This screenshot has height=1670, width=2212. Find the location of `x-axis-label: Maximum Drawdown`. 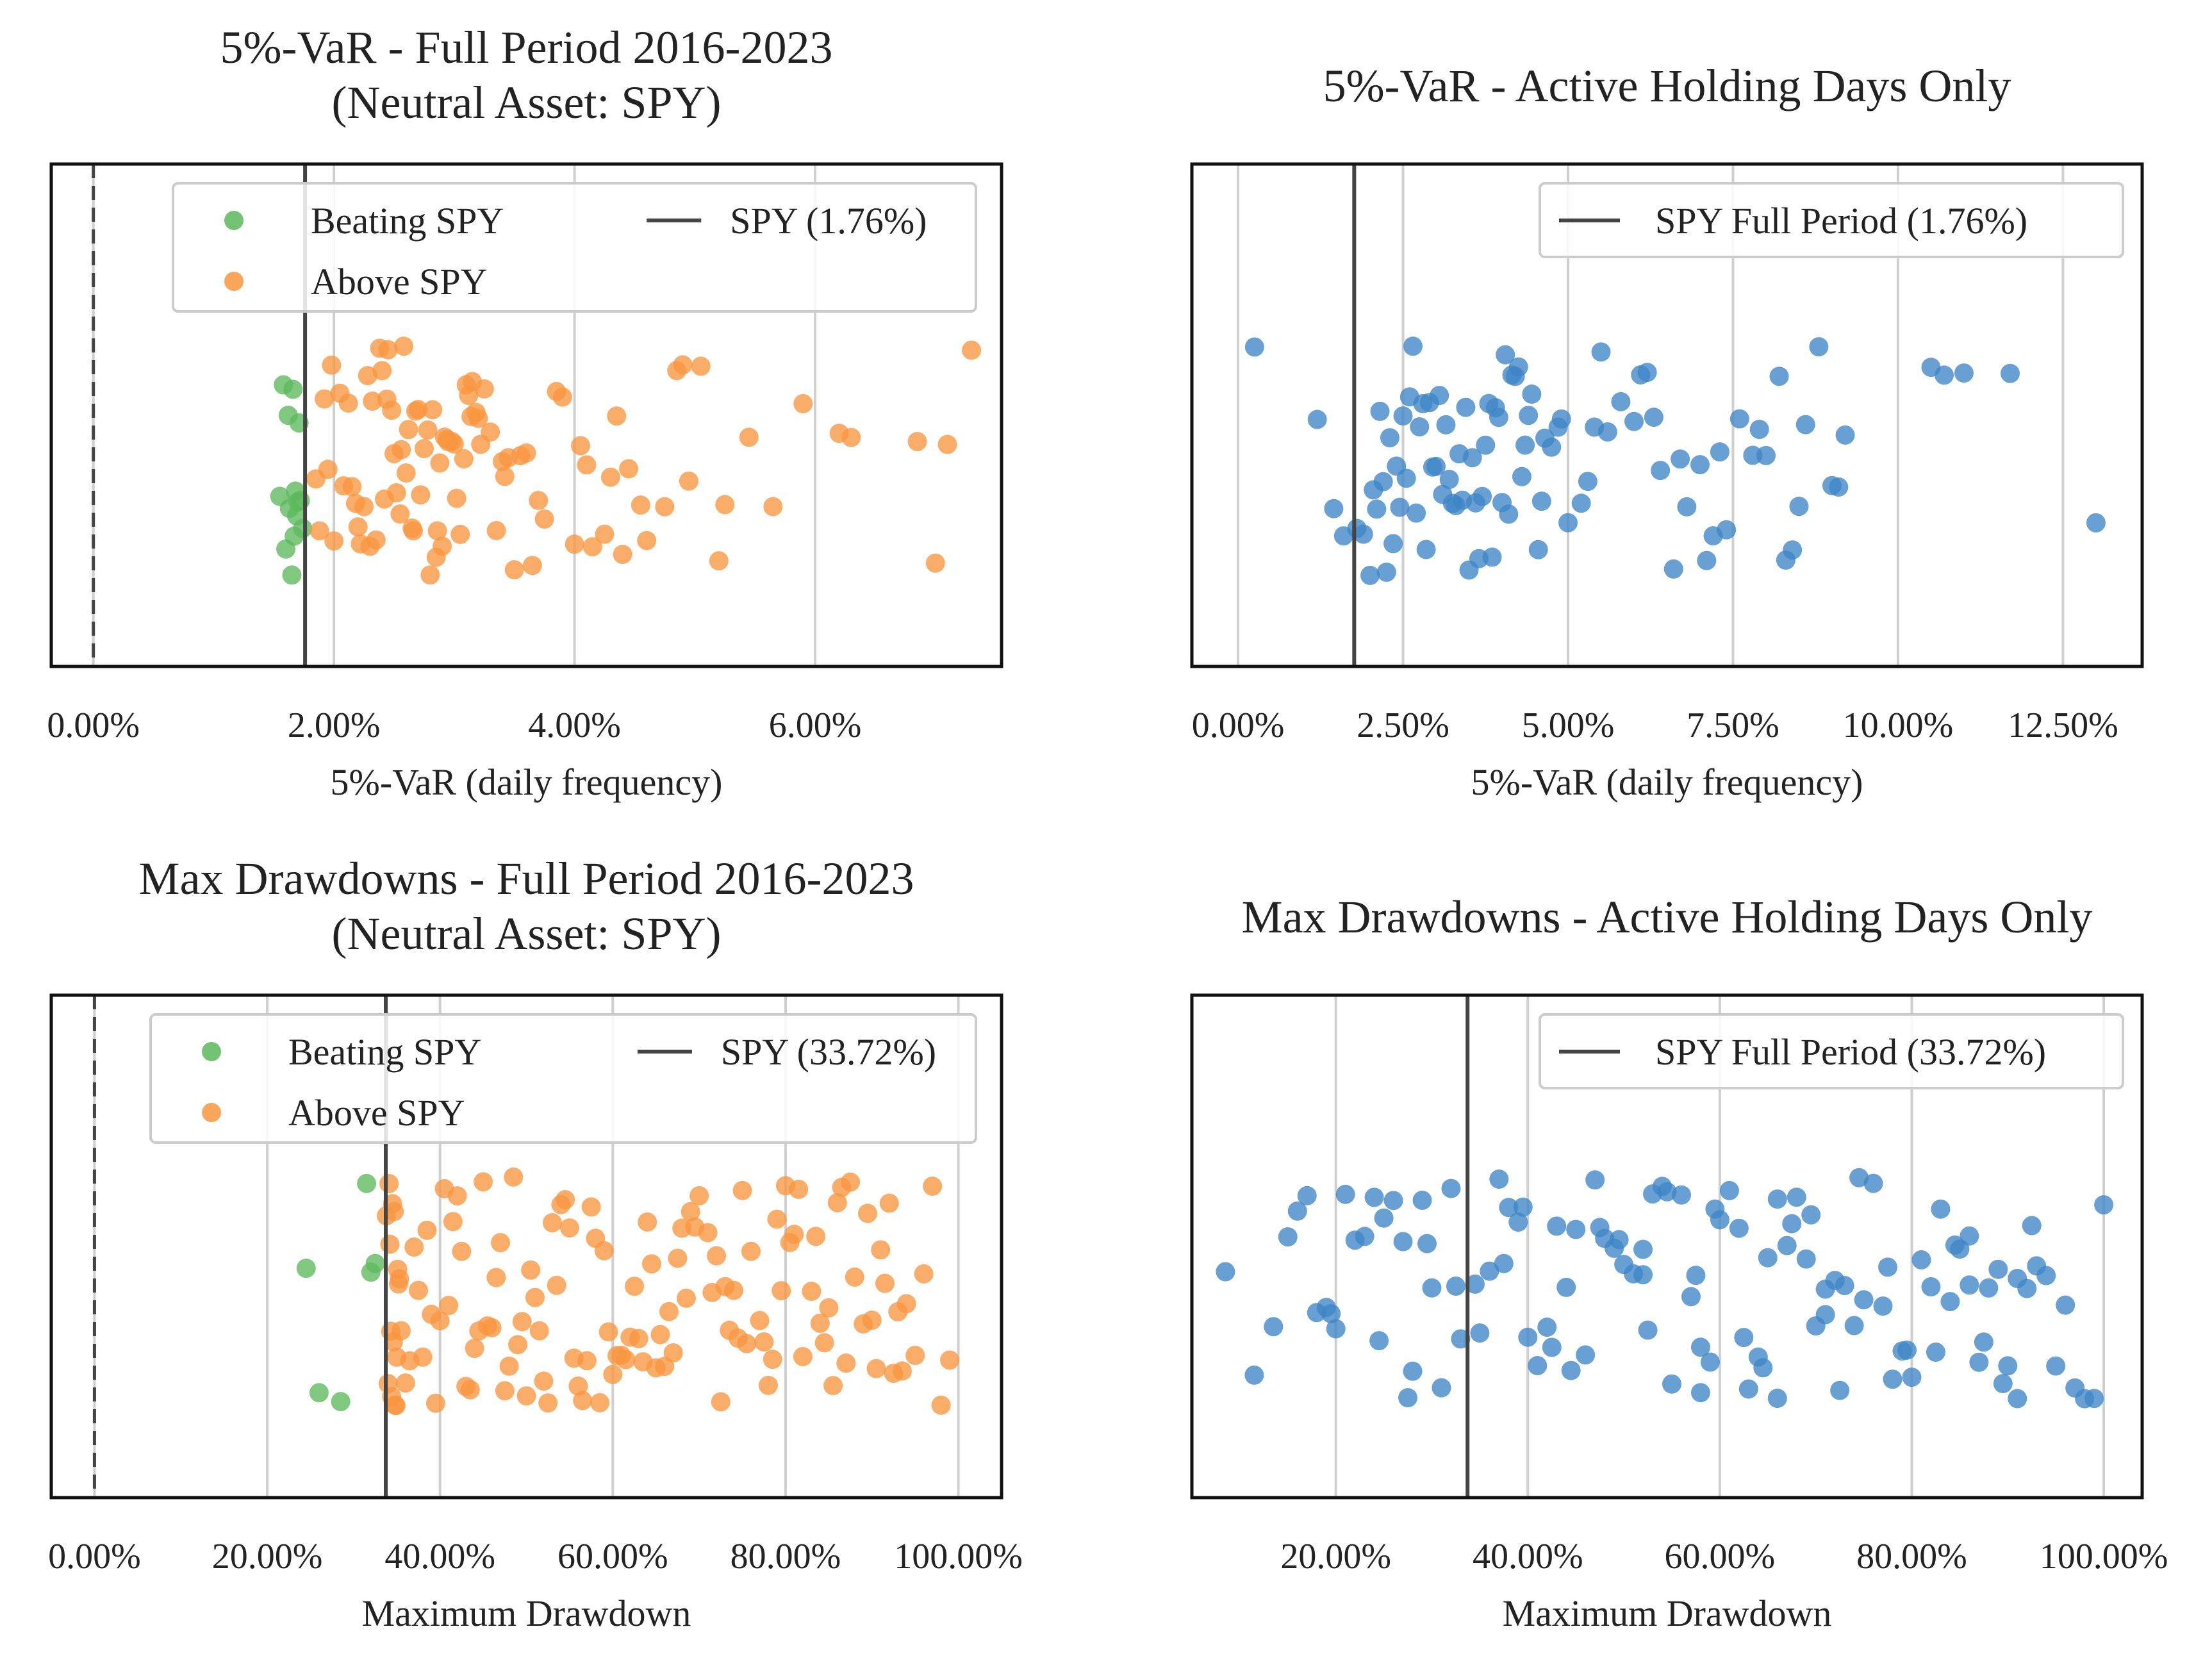

x-axis-label: Maximum Drawdown is located at coordinates (526, 1613).